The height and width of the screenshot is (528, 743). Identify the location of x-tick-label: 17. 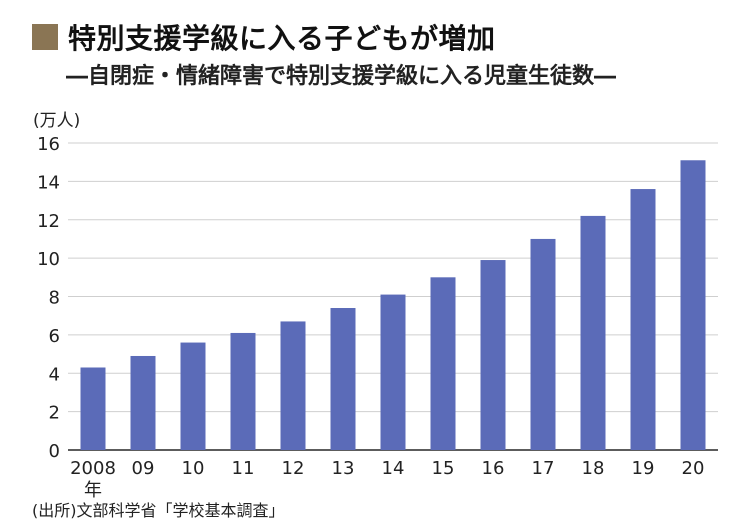
(543, 468).